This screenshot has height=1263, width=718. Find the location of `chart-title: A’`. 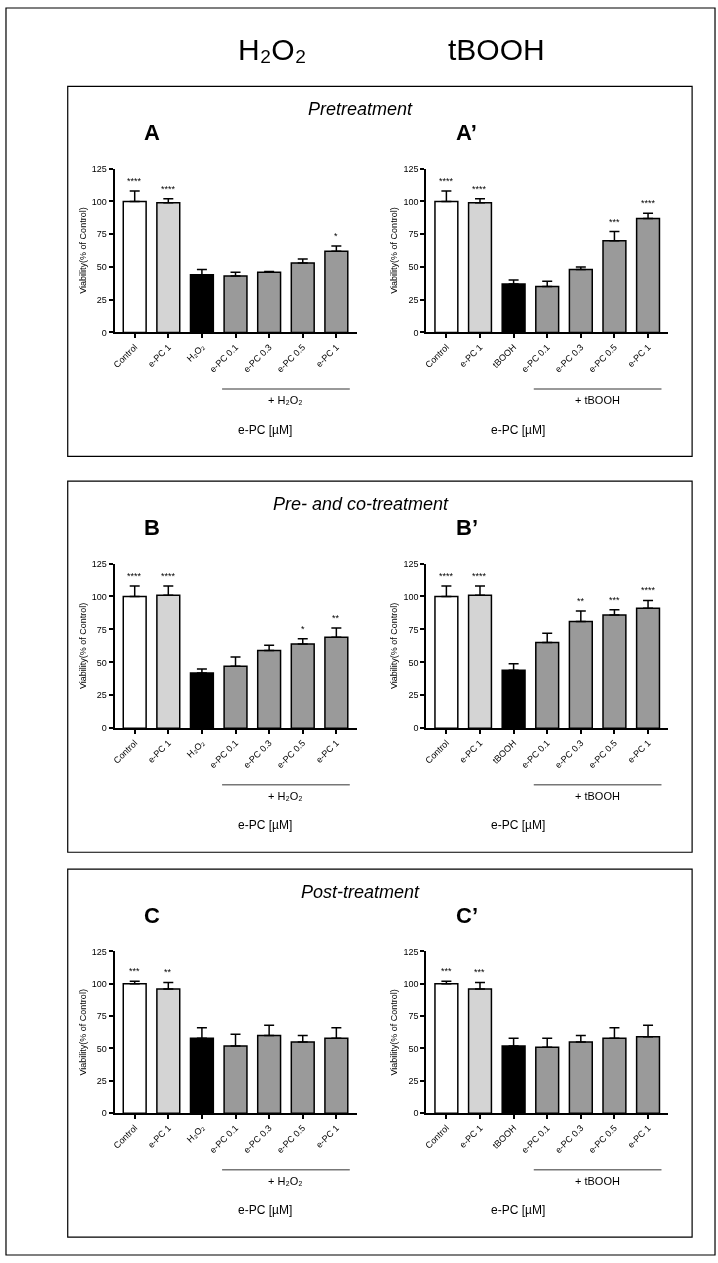

chart-title: A’ is located at coordinates (466, 132).